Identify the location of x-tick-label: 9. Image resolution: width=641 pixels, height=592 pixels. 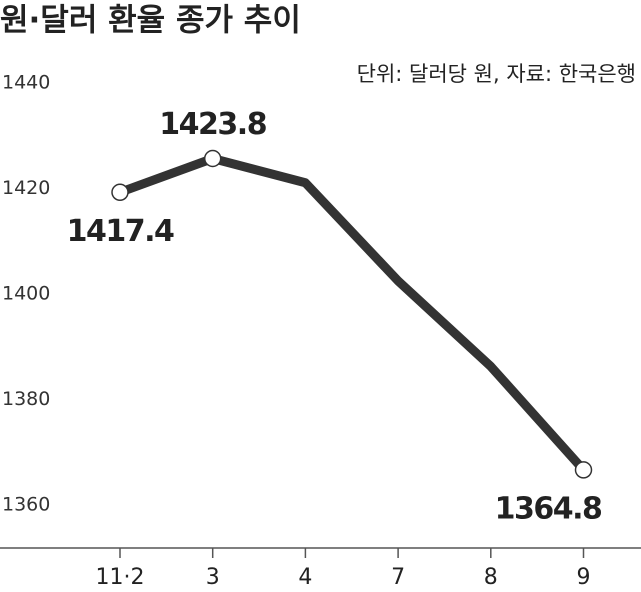
(584, 577).